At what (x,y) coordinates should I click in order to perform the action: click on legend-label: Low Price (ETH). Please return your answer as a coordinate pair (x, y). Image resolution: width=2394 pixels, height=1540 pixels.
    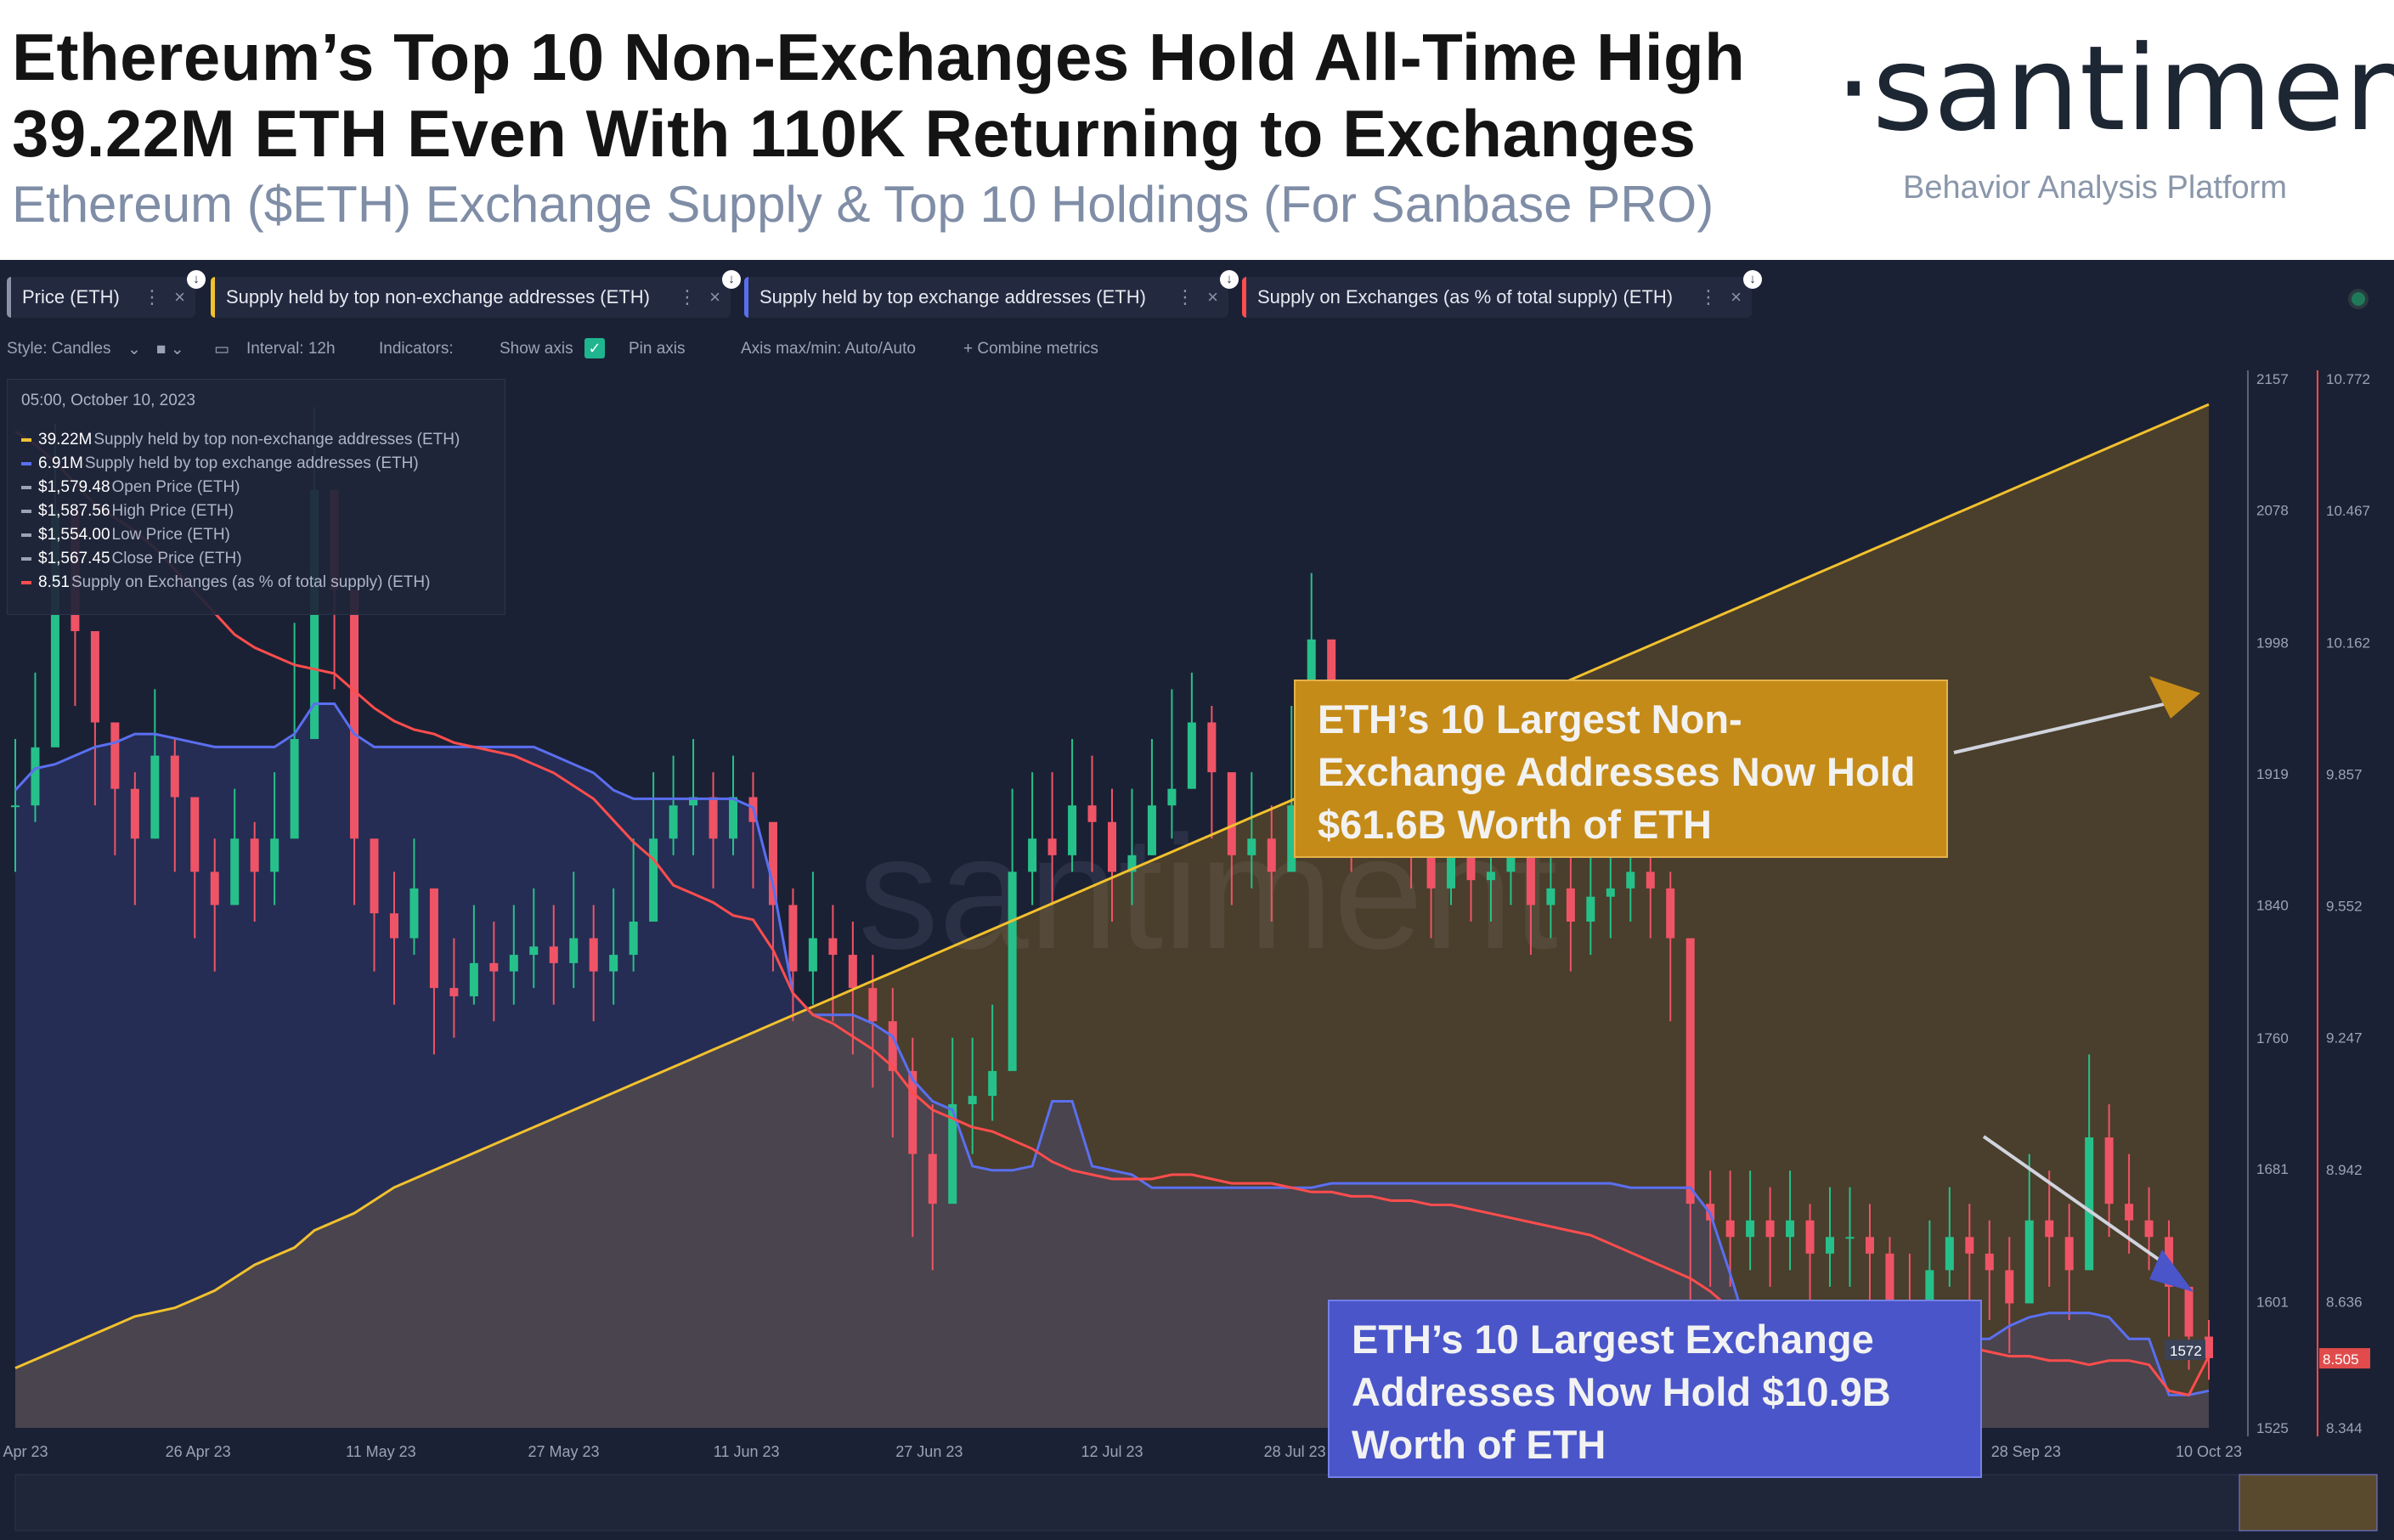
    Looking at the image, I should click on (170, 535).